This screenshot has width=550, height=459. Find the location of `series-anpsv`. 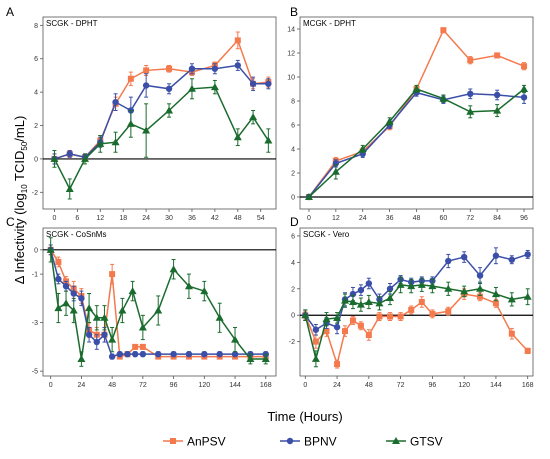

series-anpsv is located at coordinates (416, 328).